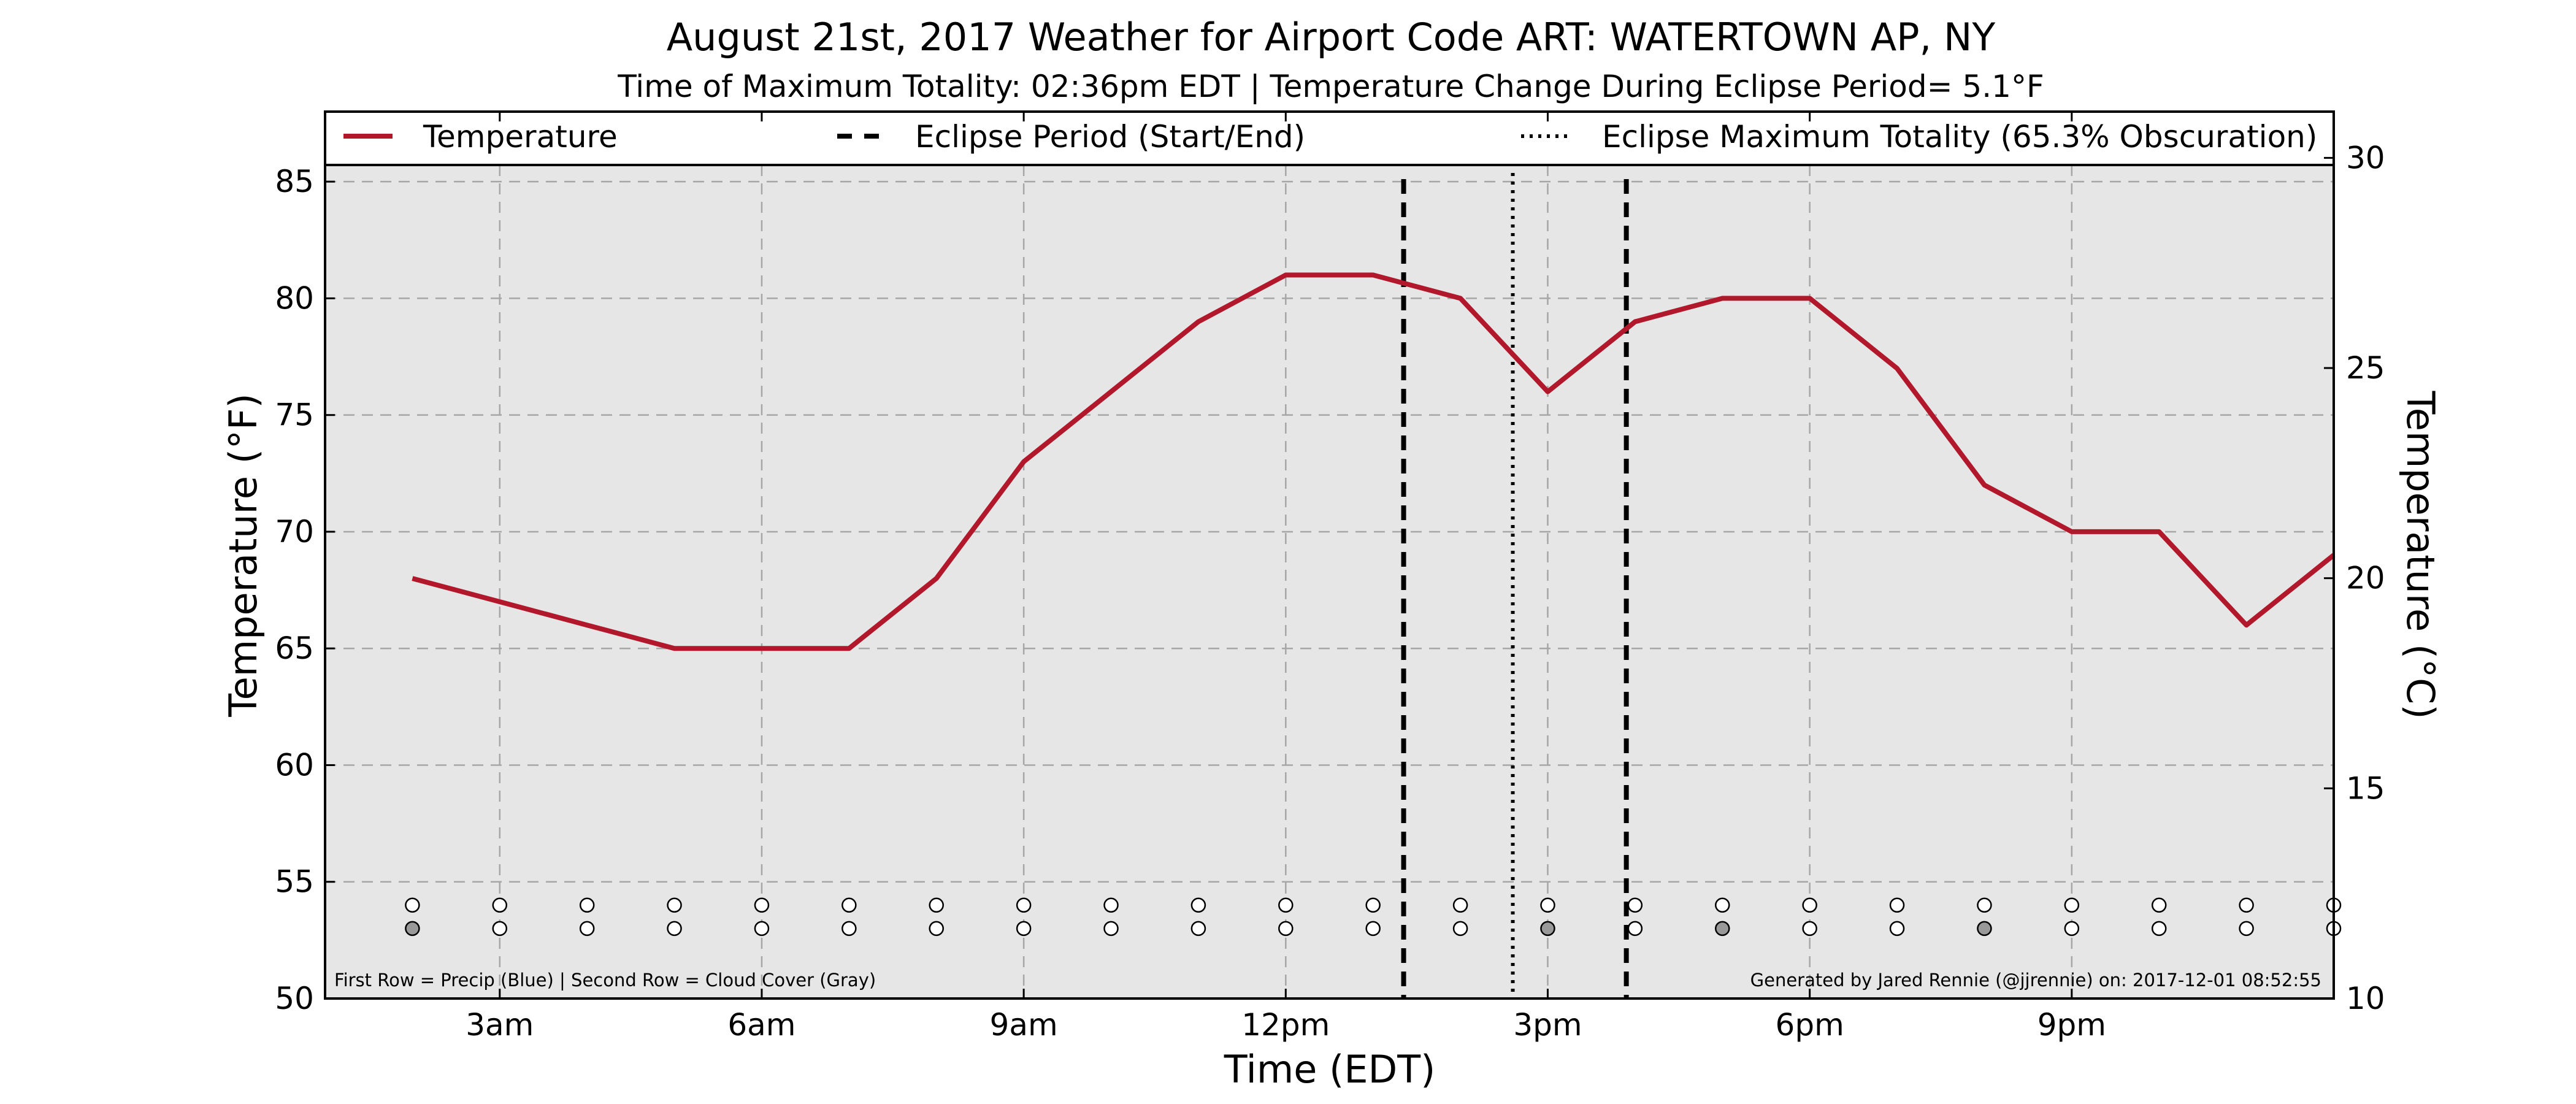  Describe the element at coordinates (1547, 1025) in the screenshot. I see `x-tick-label: 3pm` at that location.